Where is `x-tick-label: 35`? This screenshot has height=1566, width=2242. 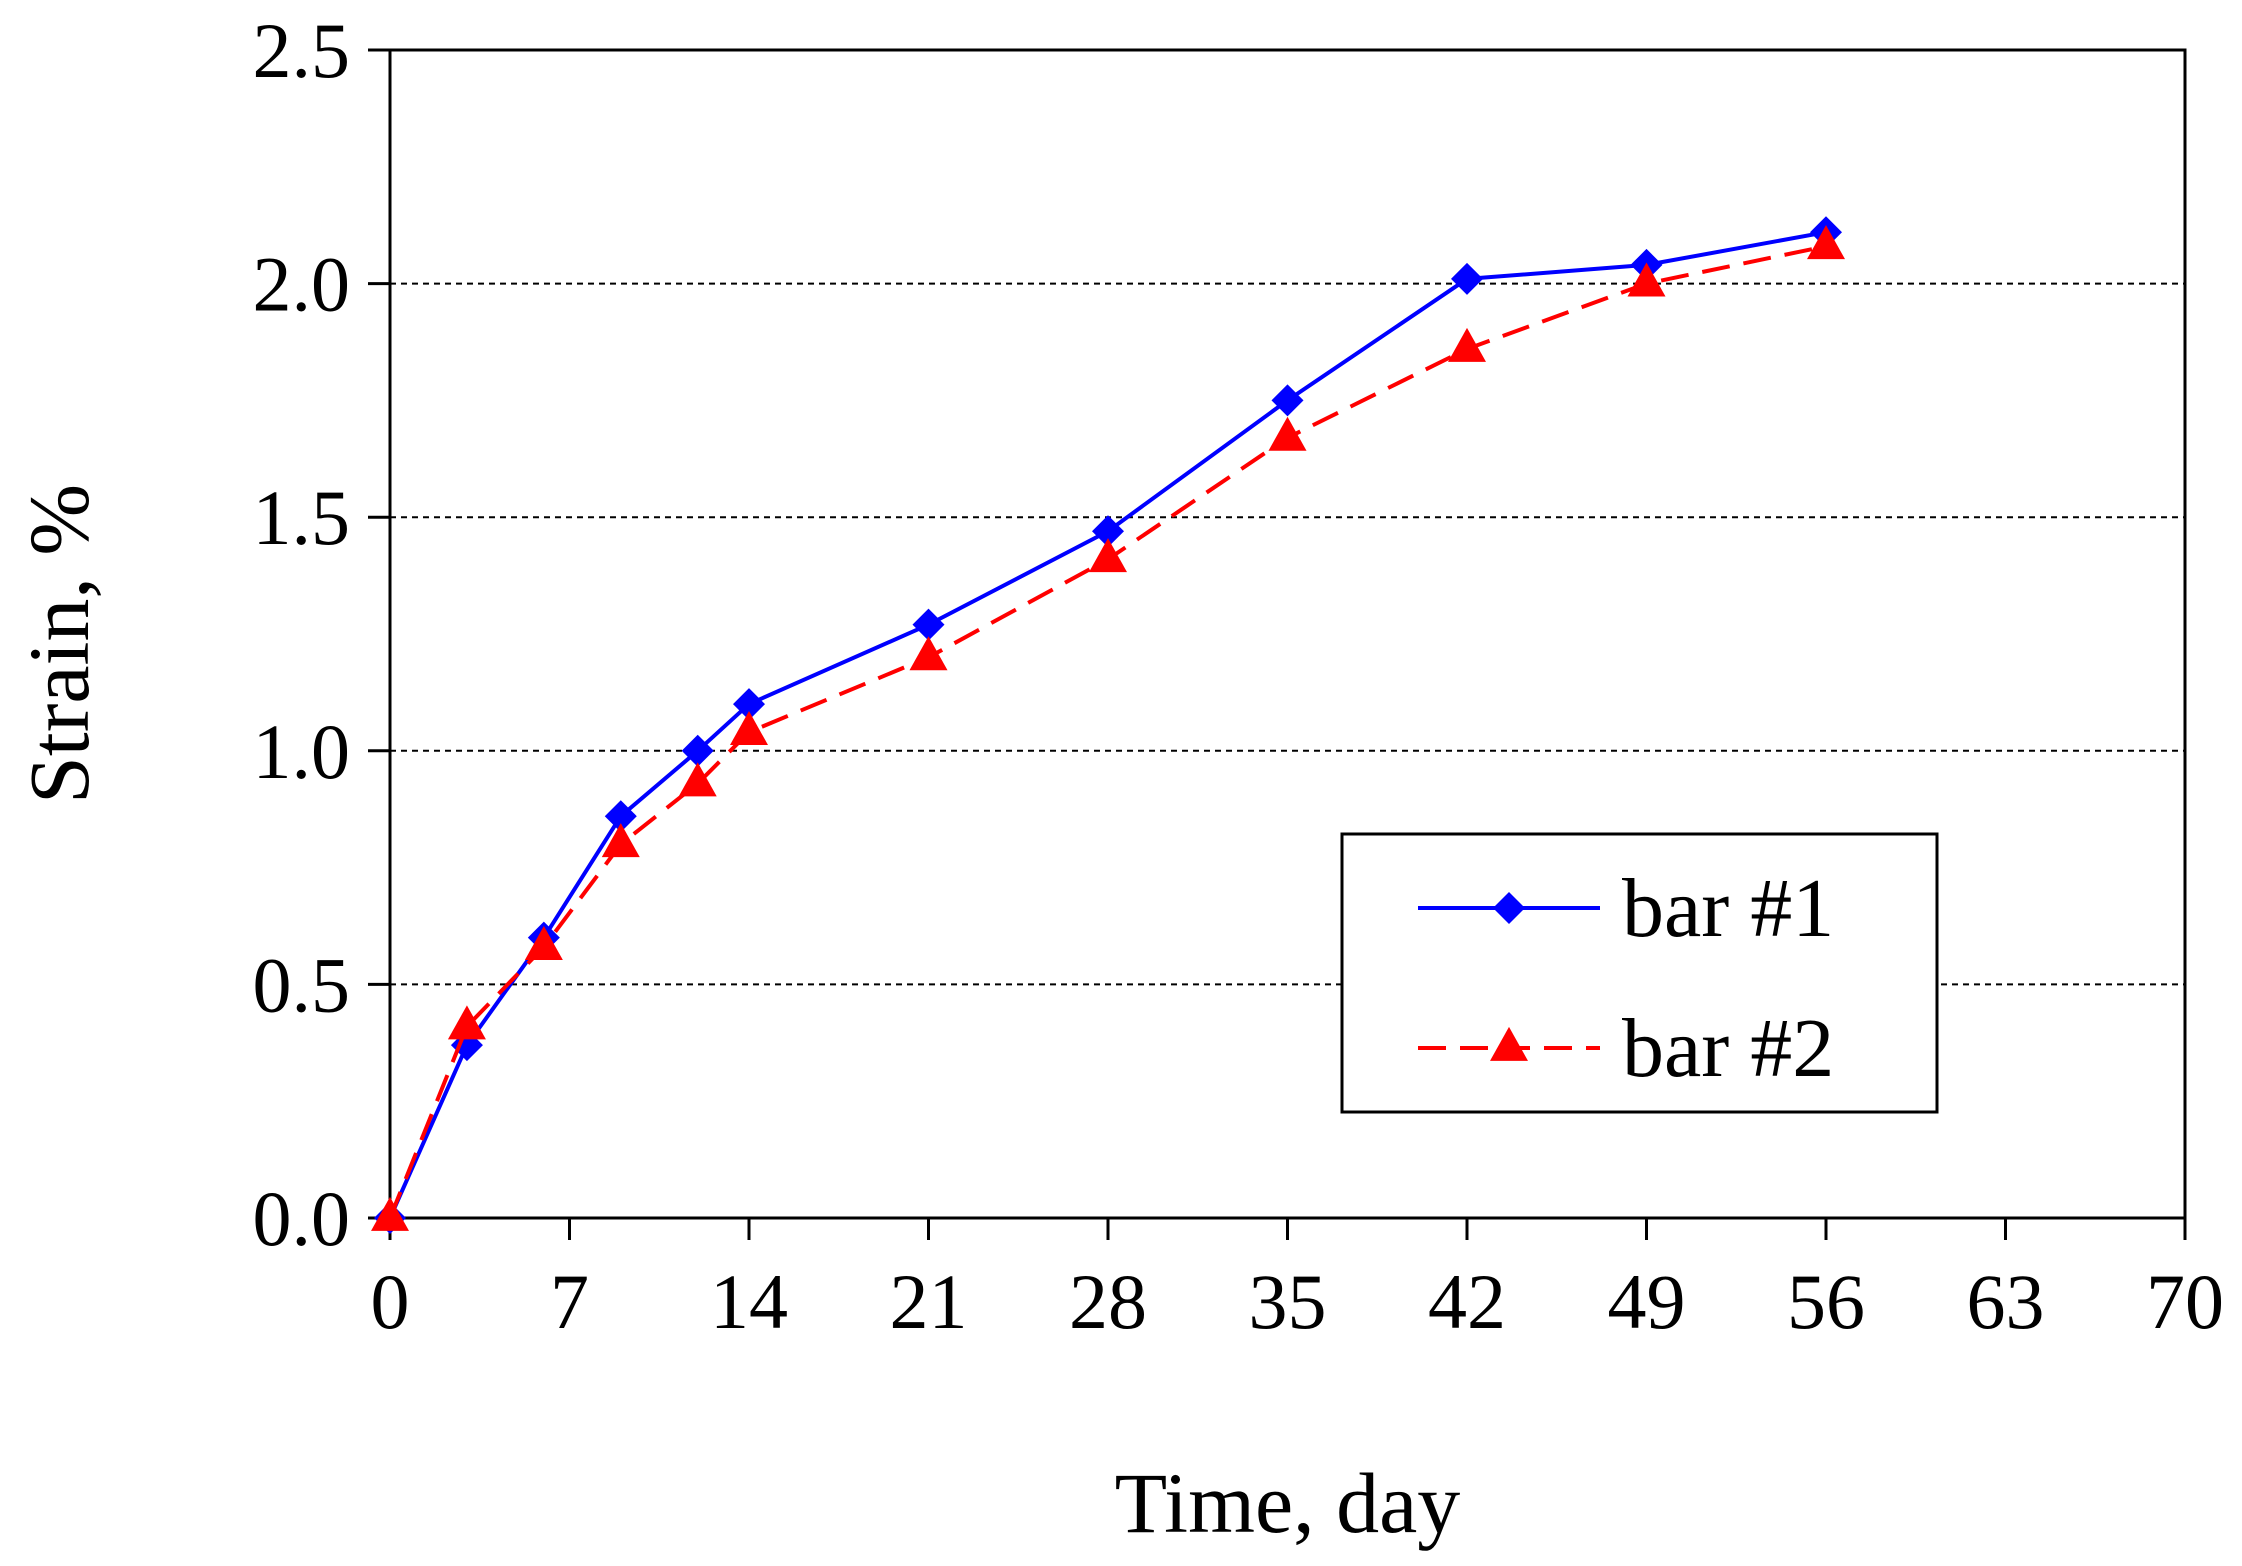
x-tick-label: 35 is located at coordinates (1288, 1301).